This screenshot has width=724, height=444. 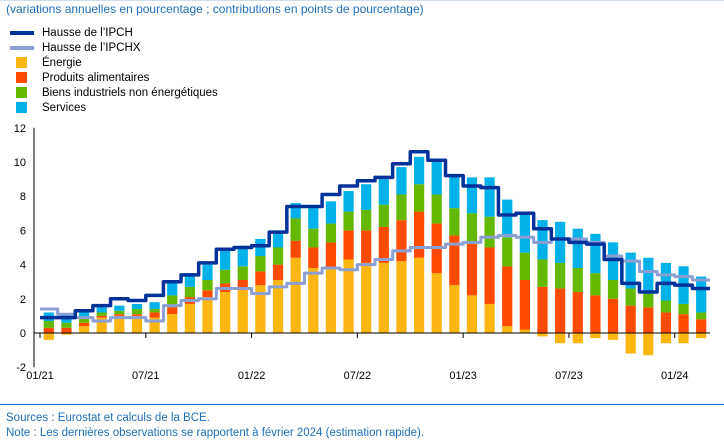 I want to click on x-tick-label: 01/22, so click(x=252, y=376).